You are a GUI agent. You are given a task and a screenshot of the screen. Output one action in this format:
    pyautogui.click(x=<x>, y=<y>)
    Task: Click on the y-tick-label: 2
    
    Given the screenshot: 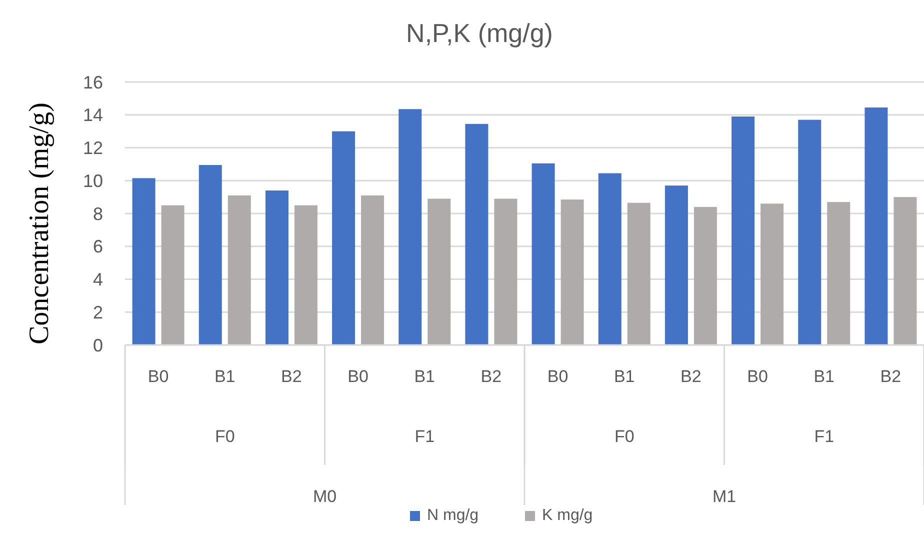 What is the action you would take?
    pyautogui.click(x=97, y=312)
    